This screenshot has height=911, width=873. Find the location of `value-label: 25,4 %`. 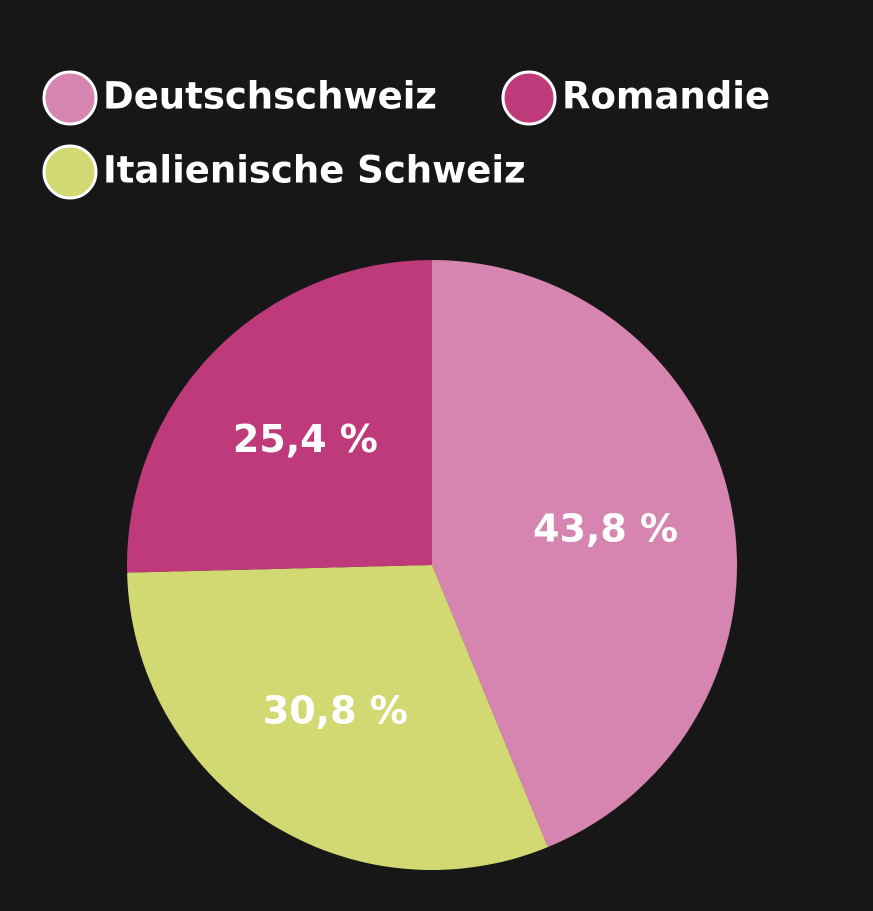

value-label: 25,4 % is located at coordinates (305, 439).